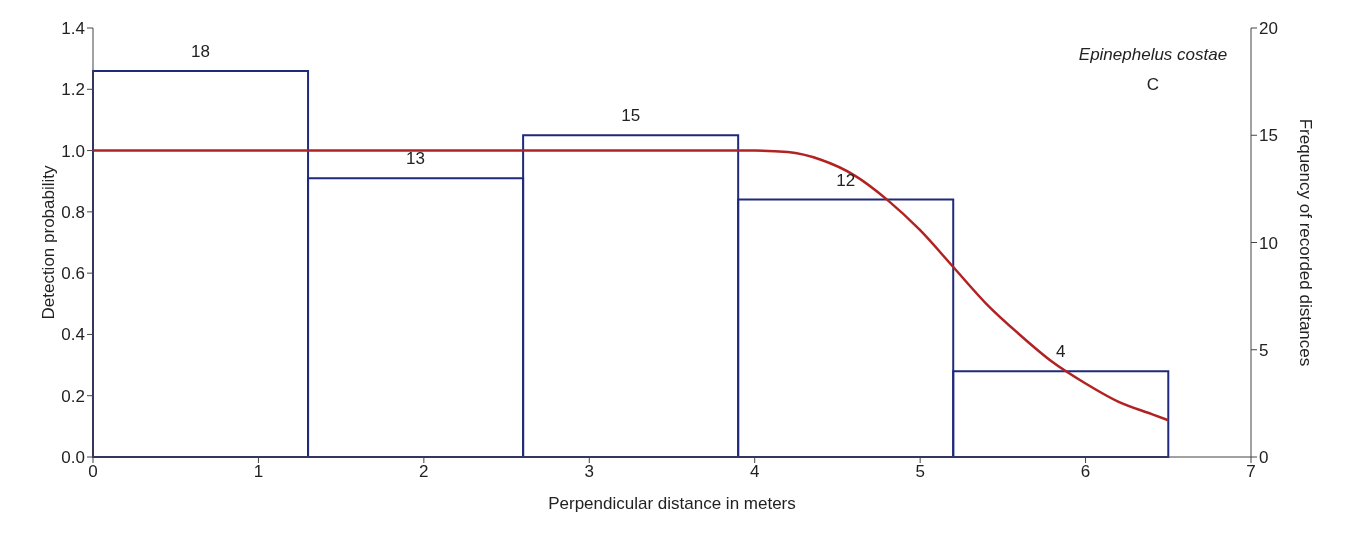  What do you see at coordinates (73, 29) in the screenshot?
I see `y-tick-label: 1.4` at bounding box center [73, 29].